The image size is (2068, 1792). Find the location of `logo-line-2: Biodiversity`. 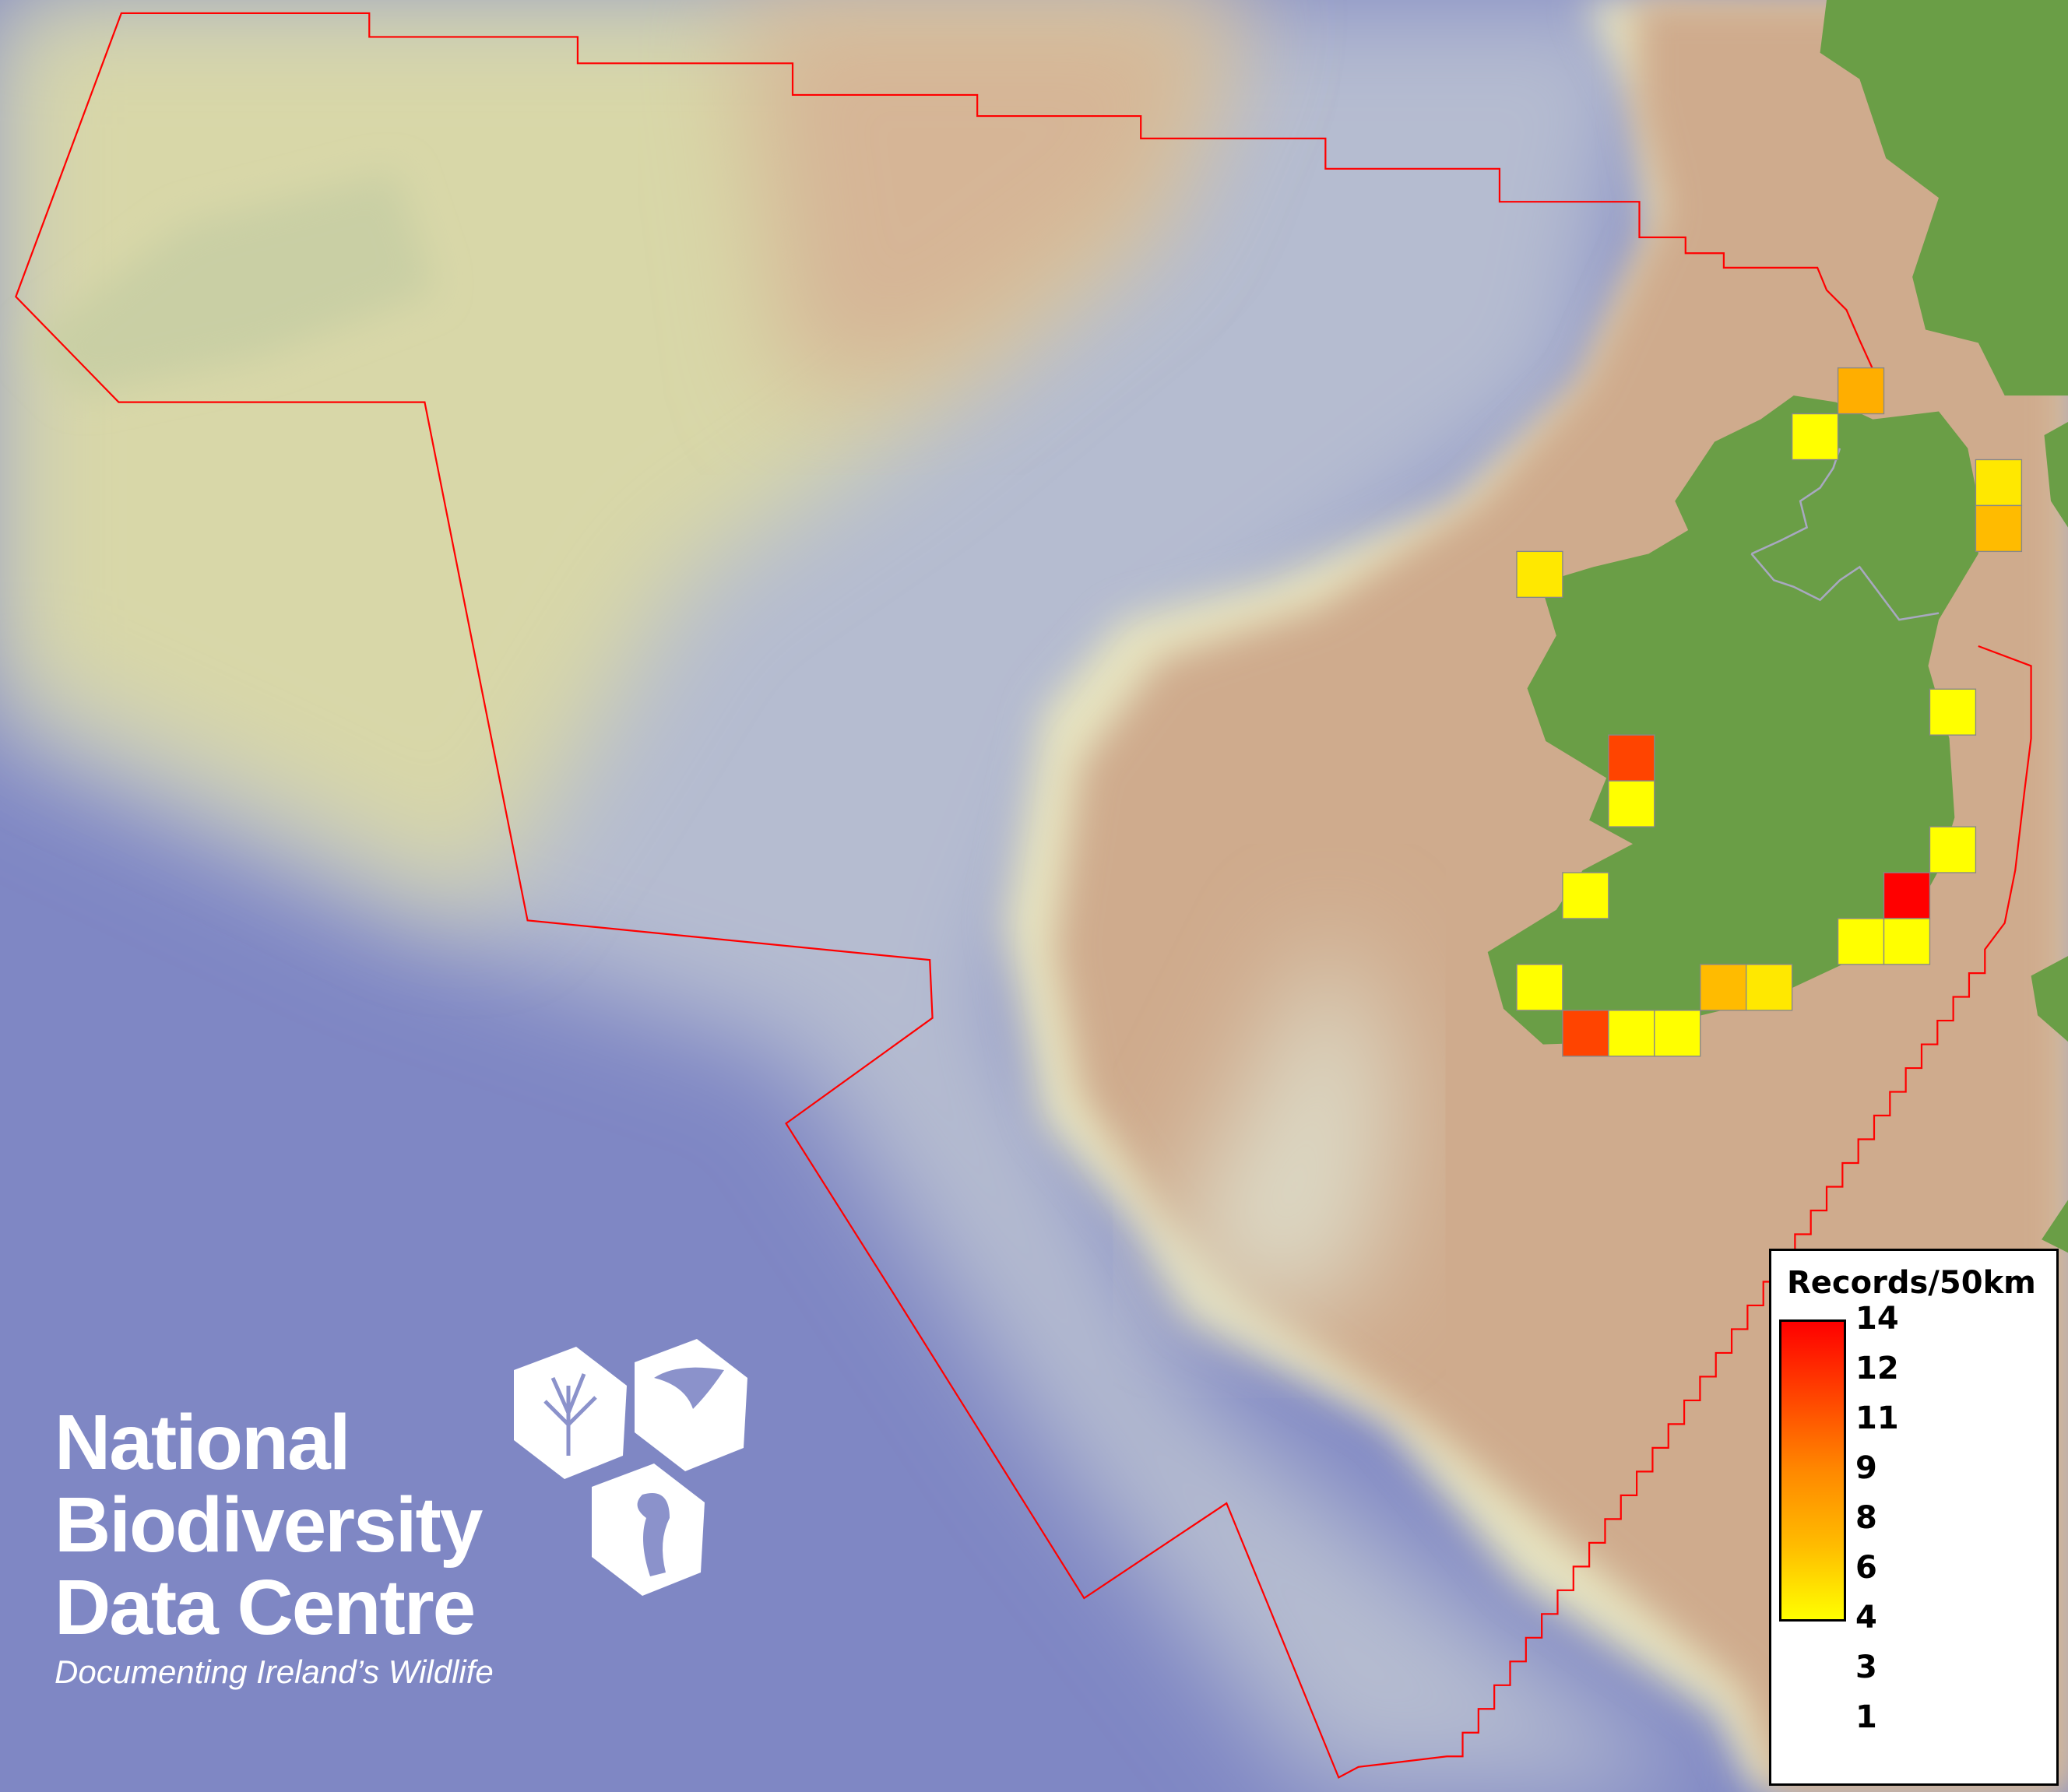

logo-line-2: Biodiversity is located at coordinates (269, 1525).